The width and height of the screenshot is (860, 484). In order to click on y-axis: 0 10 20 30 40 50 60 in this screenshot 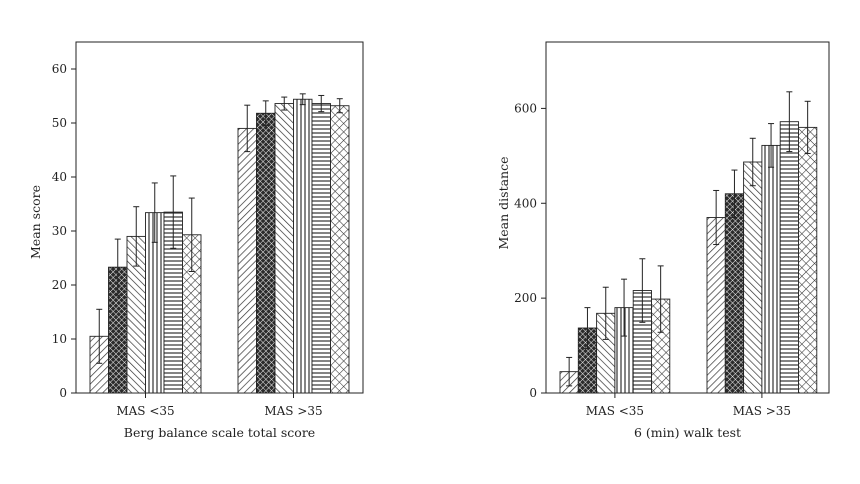, I will do `click(64, 231)`.